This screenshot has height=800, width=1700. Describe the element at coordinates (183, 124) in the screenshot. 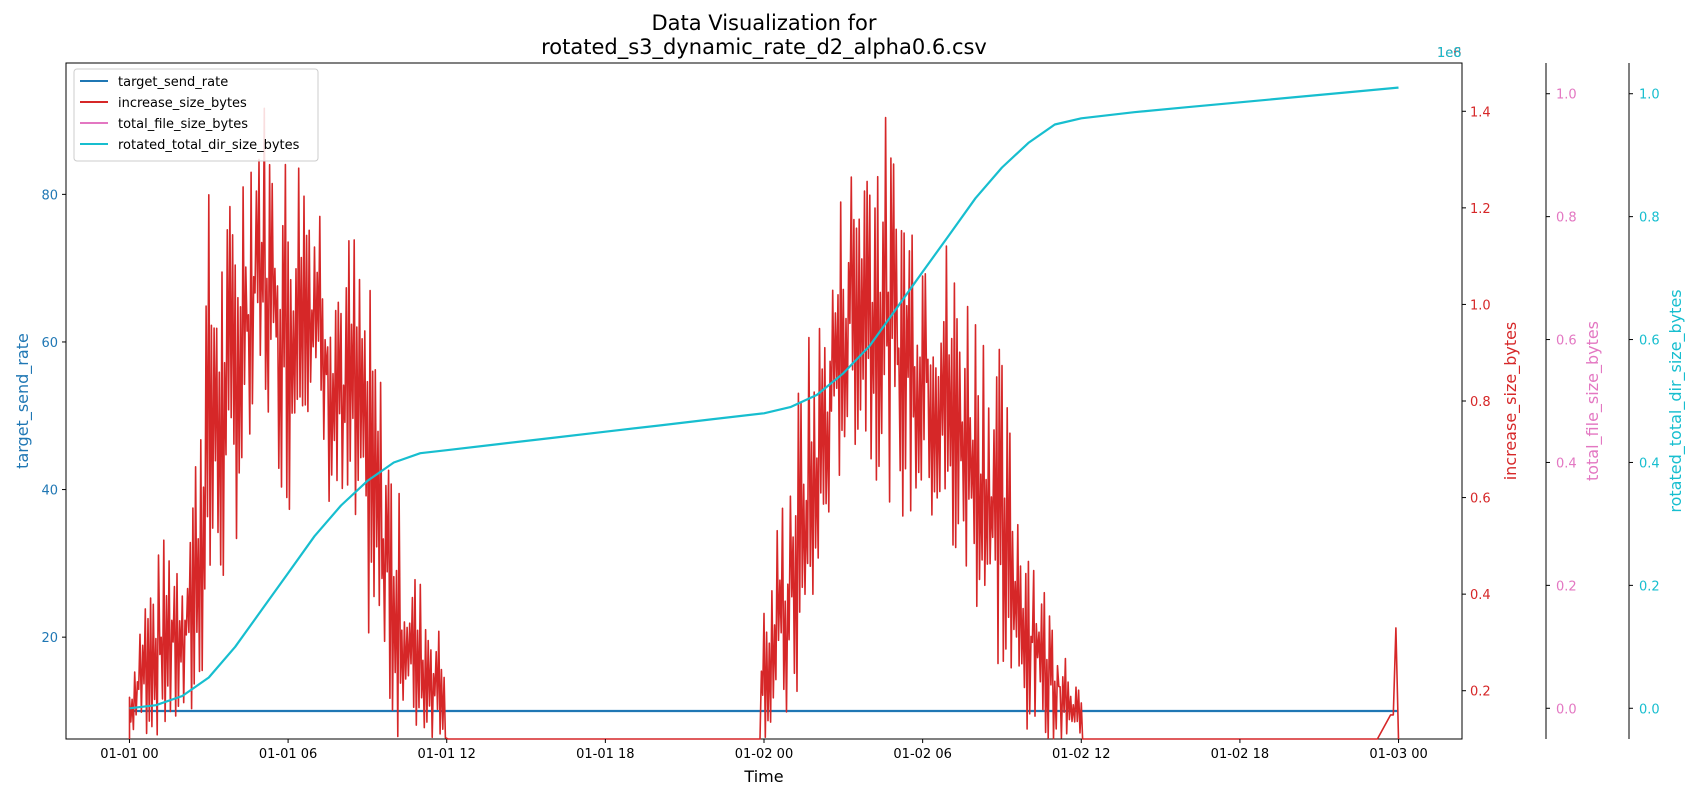

I see `legend-label: total_file_size_bytes` at that location.